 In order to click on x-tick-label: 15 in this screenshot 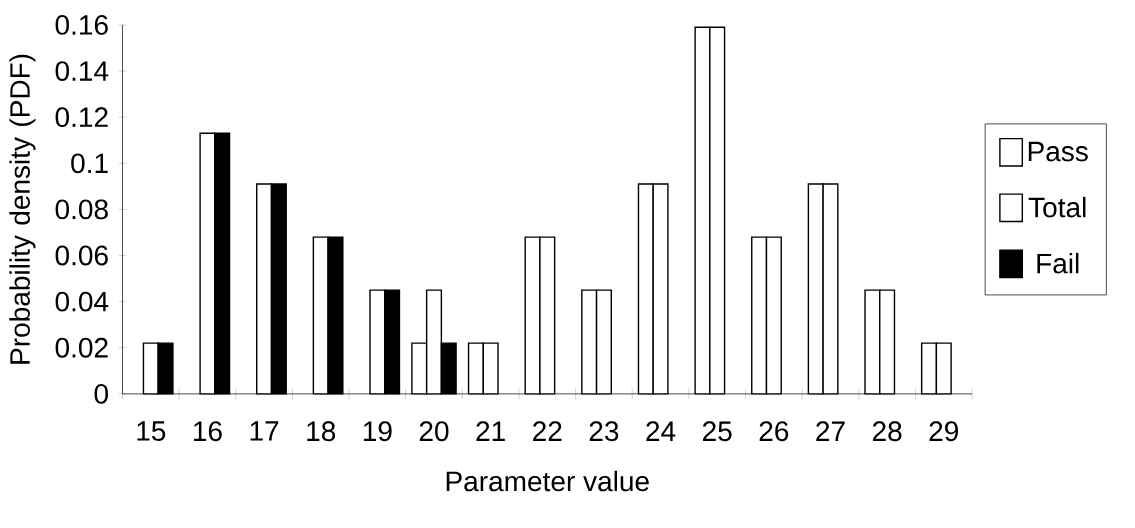, I will do `click(151, 431)`.